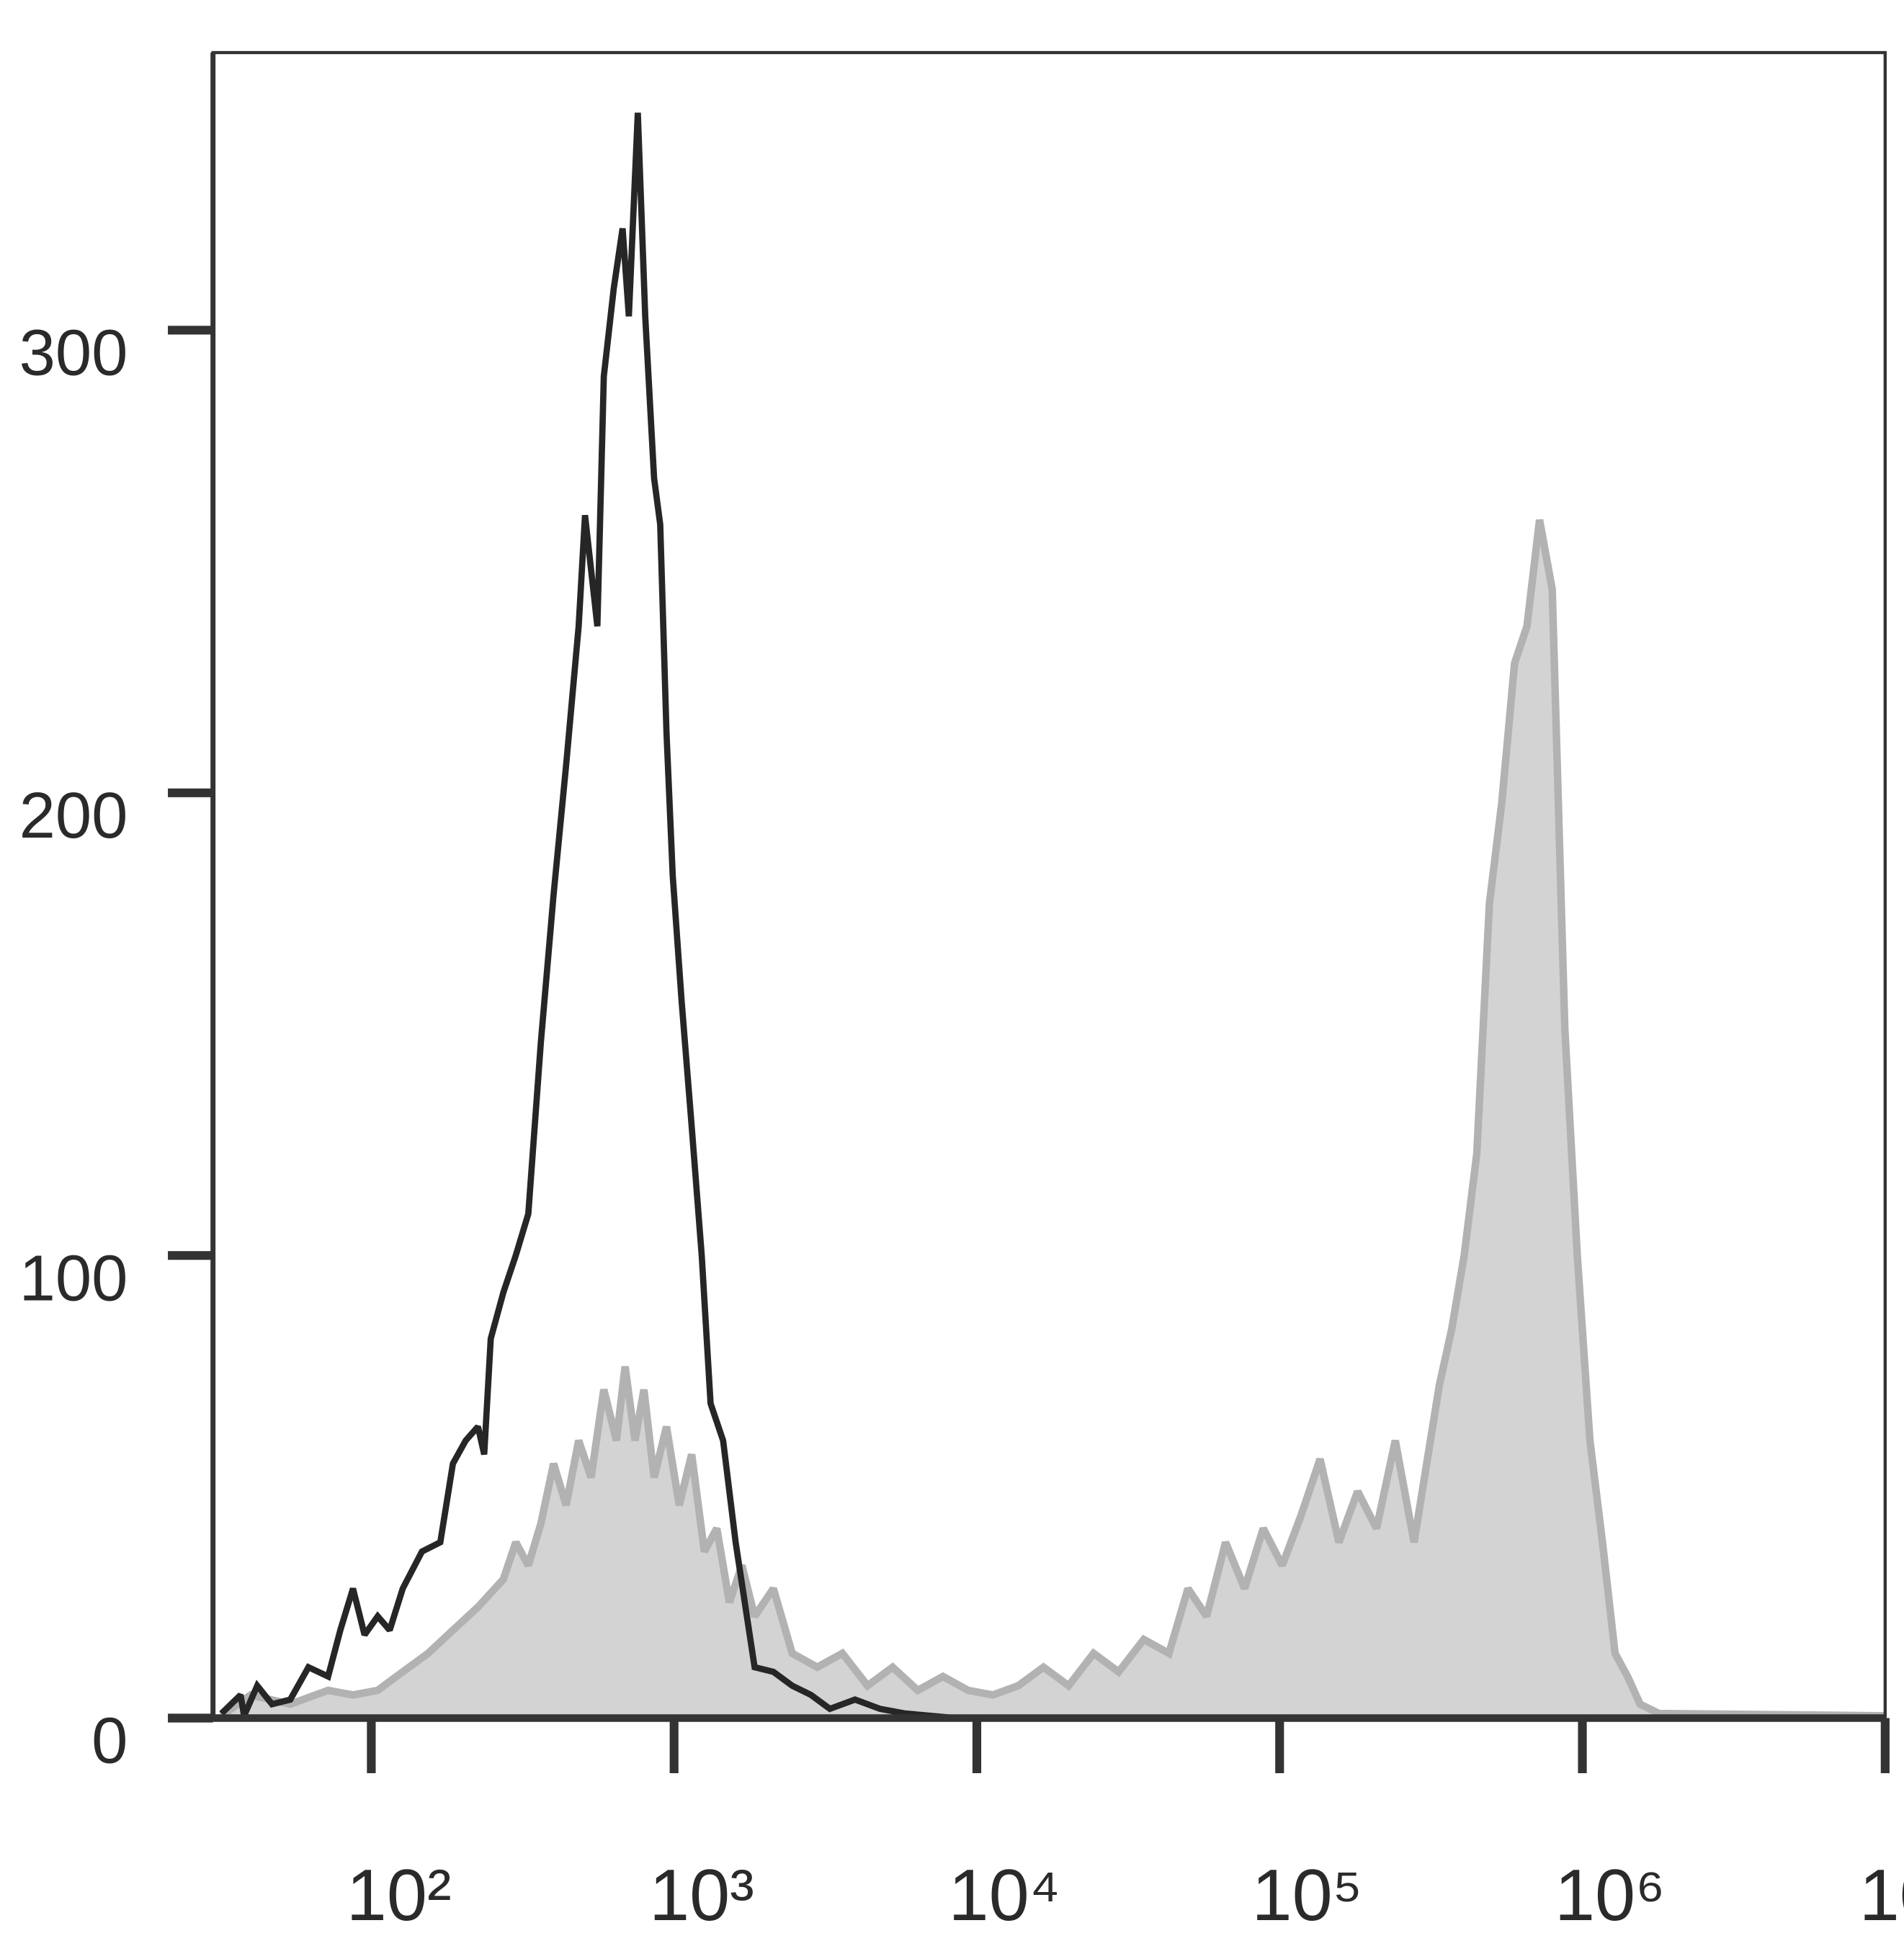 This screenshot has width=1904, height=1941. What do you see at coordinates (74, 353) in the screenshot?
I see `y-tick-label: 300` at bounding box center [74, 353].